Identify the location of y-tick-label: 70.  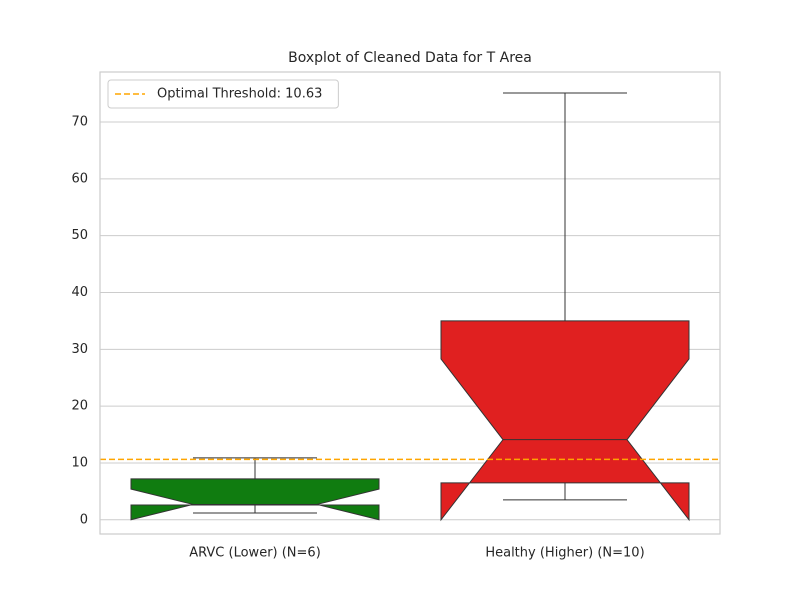
(79, 122).